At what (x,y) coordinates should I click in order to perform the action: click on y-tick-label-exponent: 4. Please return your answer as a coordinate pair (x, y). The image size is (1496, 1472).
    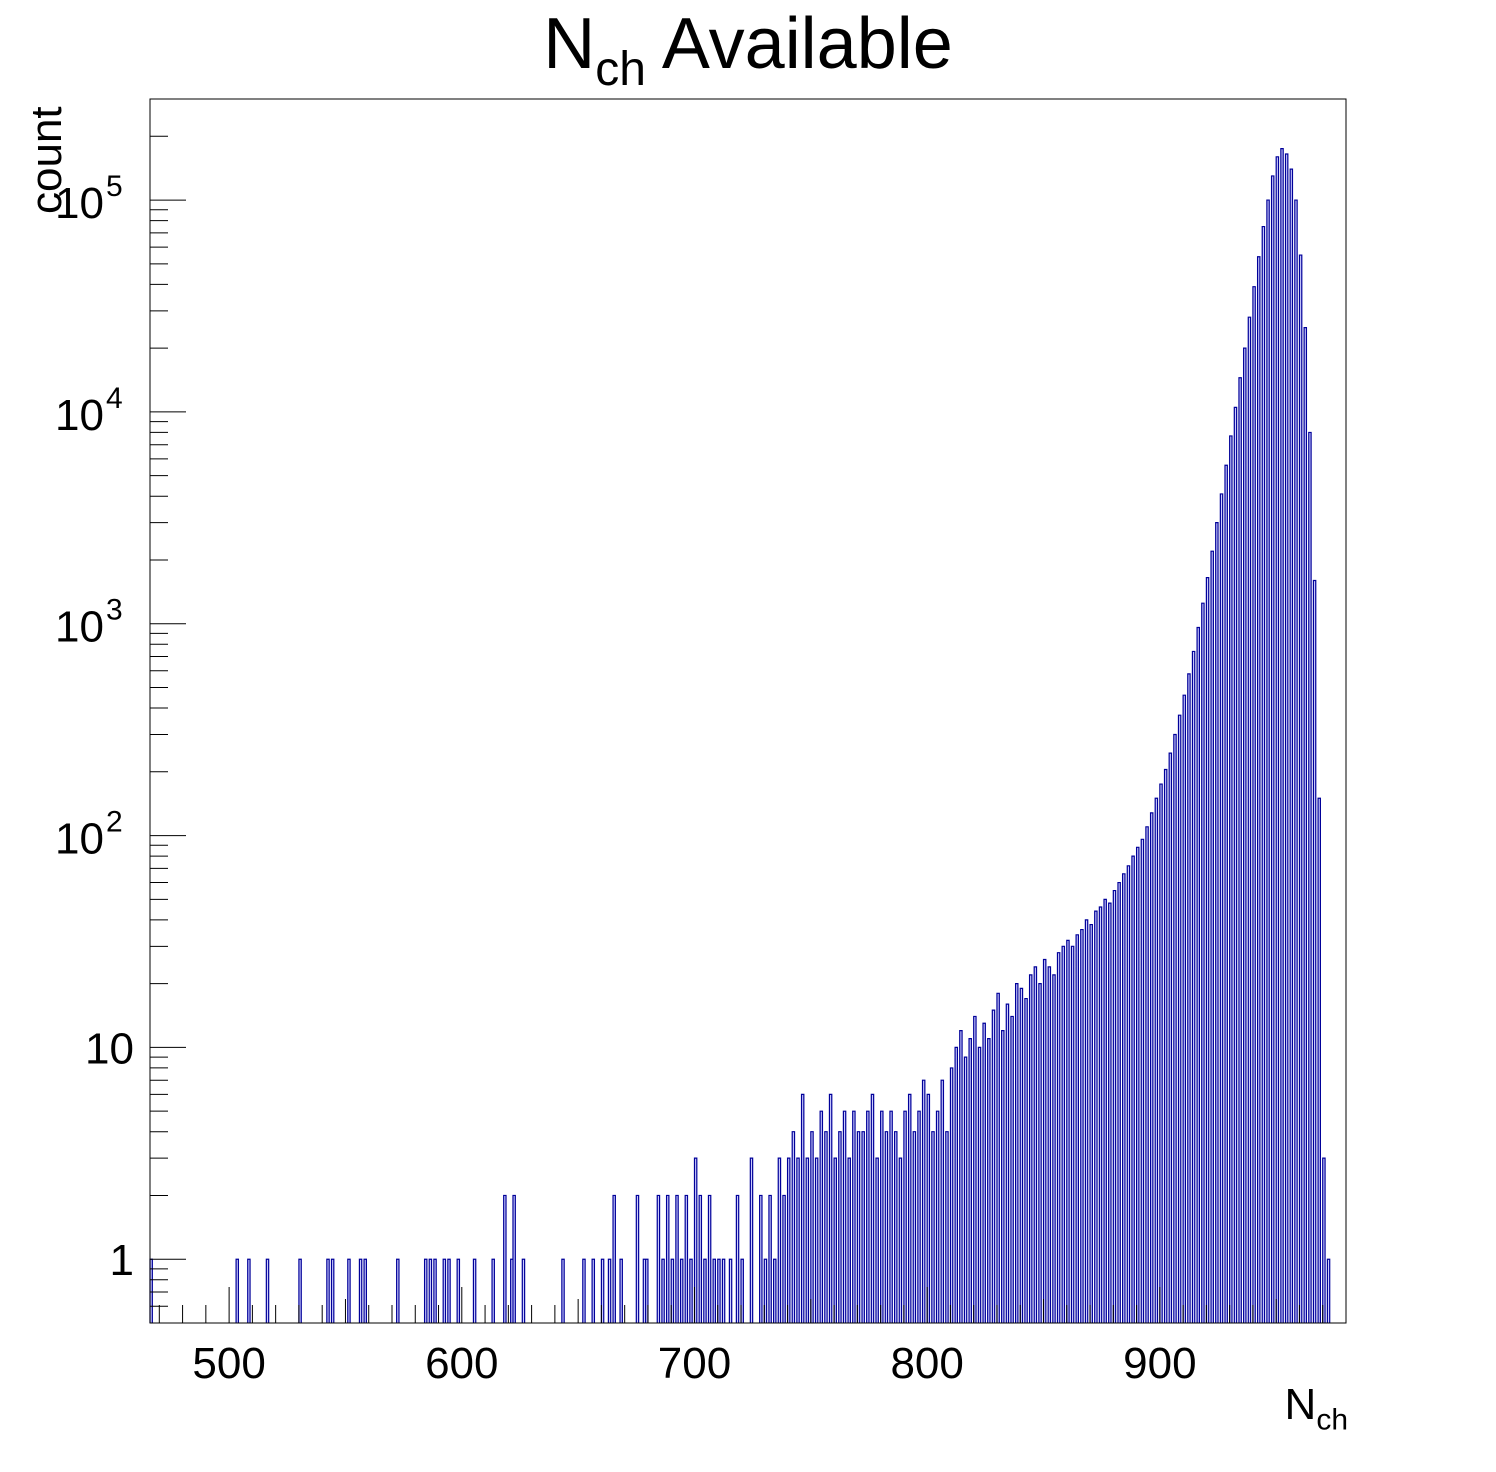
    Looking at the image, I should click on (114, 398).